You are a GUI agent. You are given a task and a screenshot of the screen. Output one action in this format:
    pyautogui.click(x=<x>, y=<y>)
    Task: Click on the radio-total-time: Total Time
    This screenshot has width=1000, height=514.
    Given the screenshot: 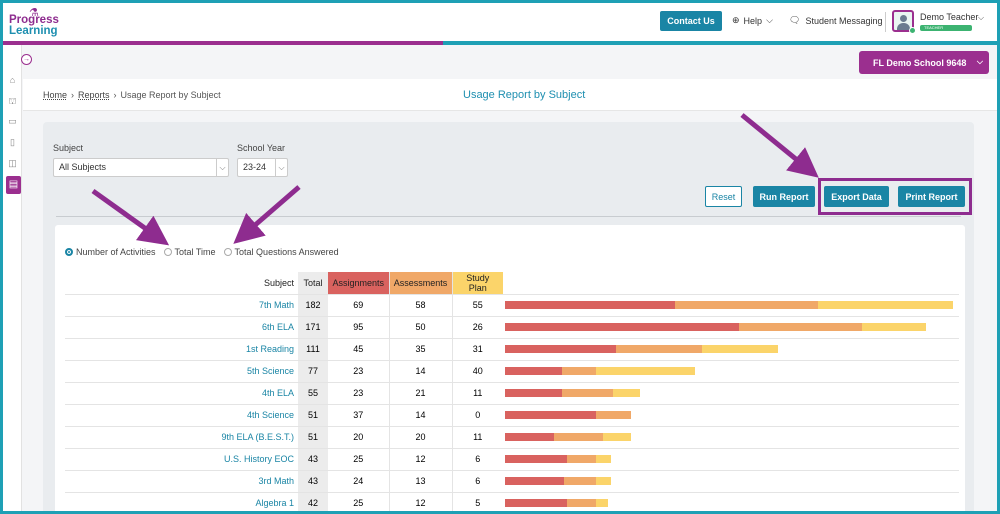 What is the action you would take?
    pyautogui.click(x=189, y=252)
    